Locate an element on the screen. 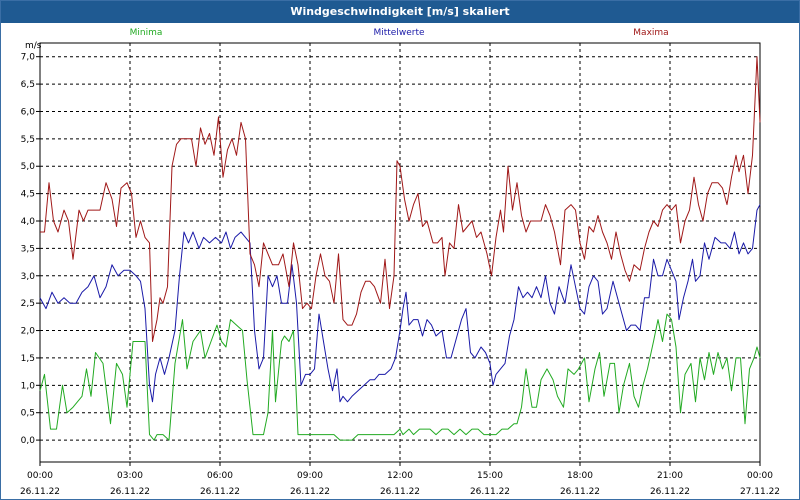 The width and height of the screenshot is (800, 500). legend: Minima Mittelwerte Maxima is located at coordinates (399, 33).